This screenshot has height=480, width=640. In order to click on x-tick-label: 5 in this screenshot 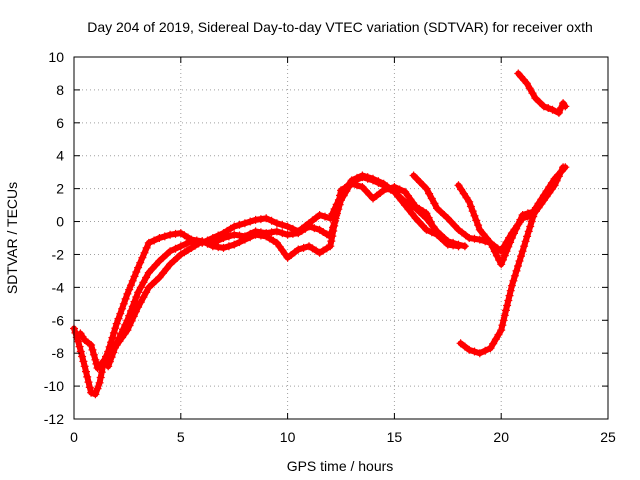, I will do `click(181, 437)`.